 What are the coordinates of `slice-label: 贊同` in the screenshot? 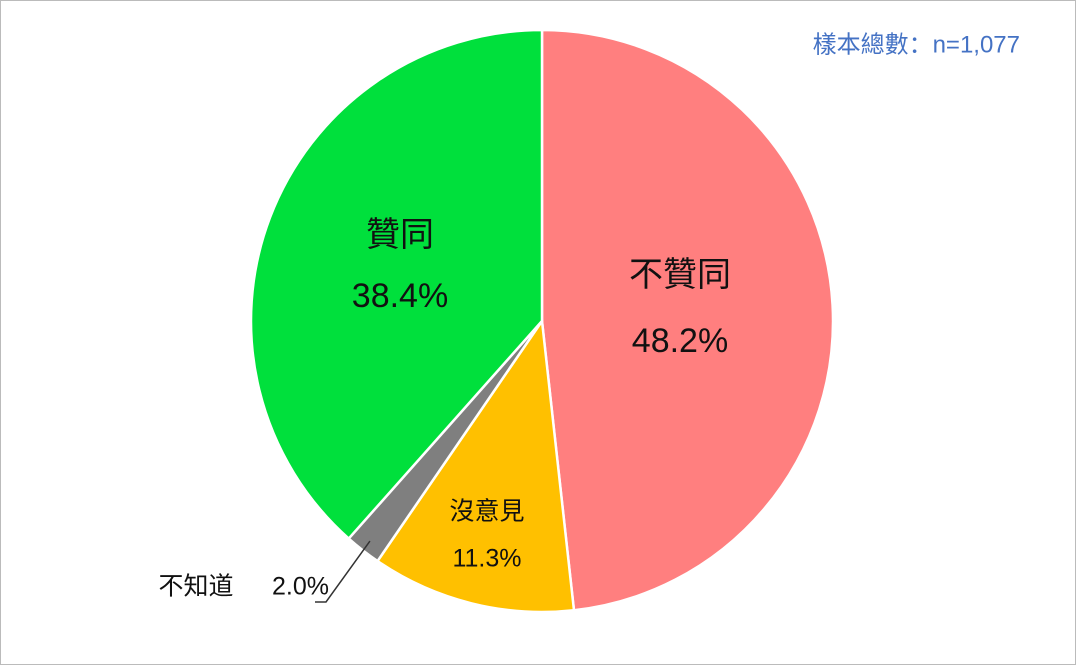 It's located at (400, 235).